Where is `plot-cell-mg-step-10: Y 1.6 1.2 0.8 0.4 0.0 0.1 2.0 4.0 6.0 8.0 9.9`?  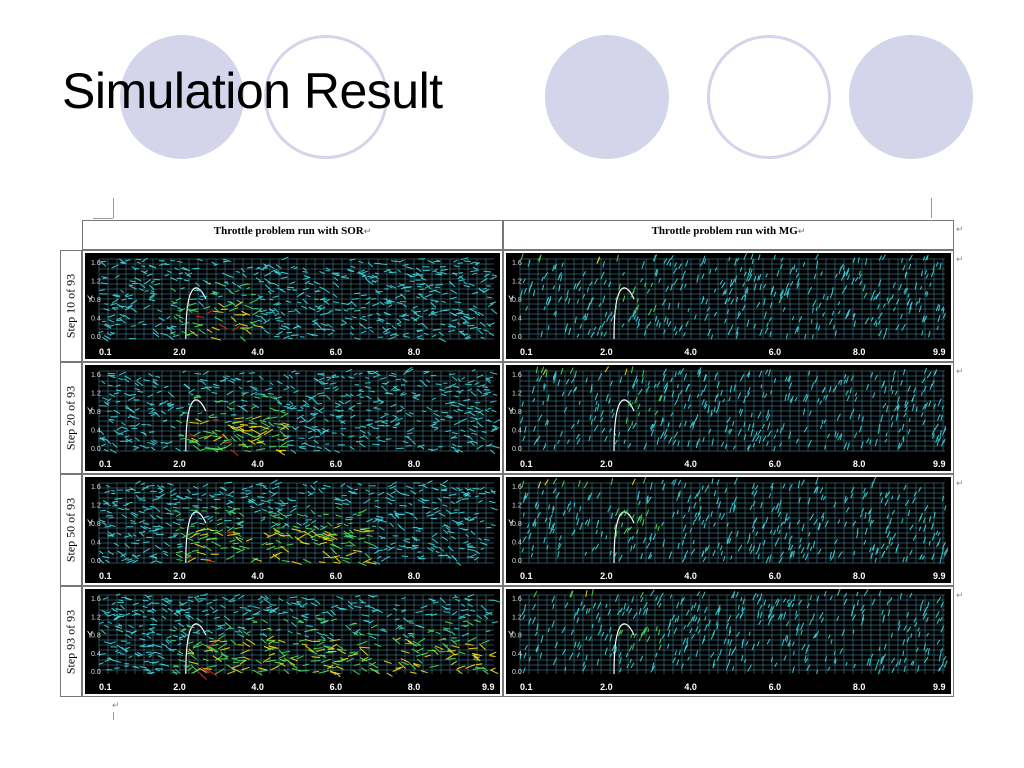 plot-cell-mg-step-10: Y 1.6 1.2 0.8 0.4 0.0 0.1 2.0 4.0 6.0 8.0 9.9 is located at coordinates (728, 306).